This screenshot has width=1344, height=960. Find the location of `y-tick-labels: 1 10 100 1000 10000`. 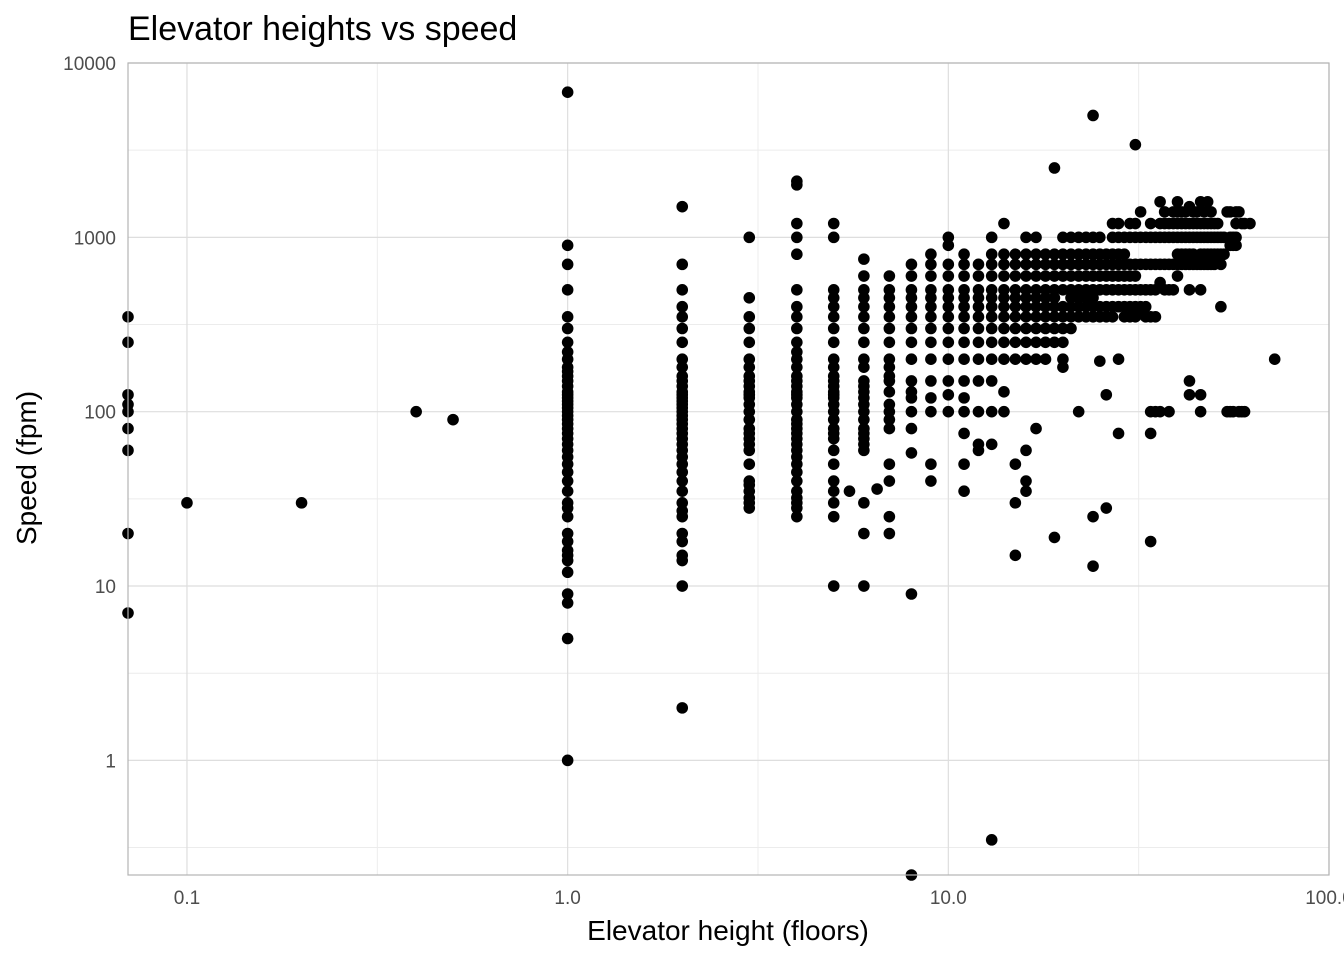

y-tick-labels: 1 10 100 1000 10000 is located at coordinates (89, 413).